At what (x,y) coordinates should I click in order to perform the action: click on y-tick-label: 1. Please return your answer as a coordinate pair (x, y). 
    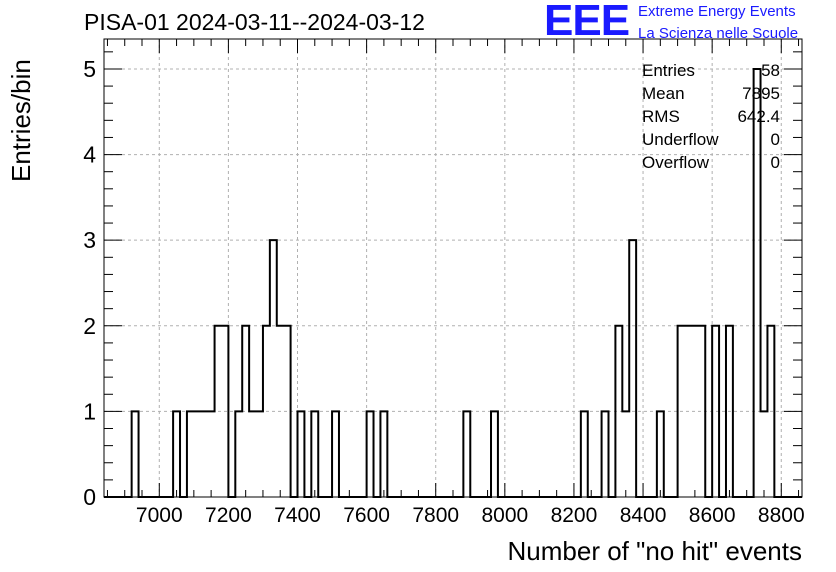
    Looking at the image, I should click on (89, 411).